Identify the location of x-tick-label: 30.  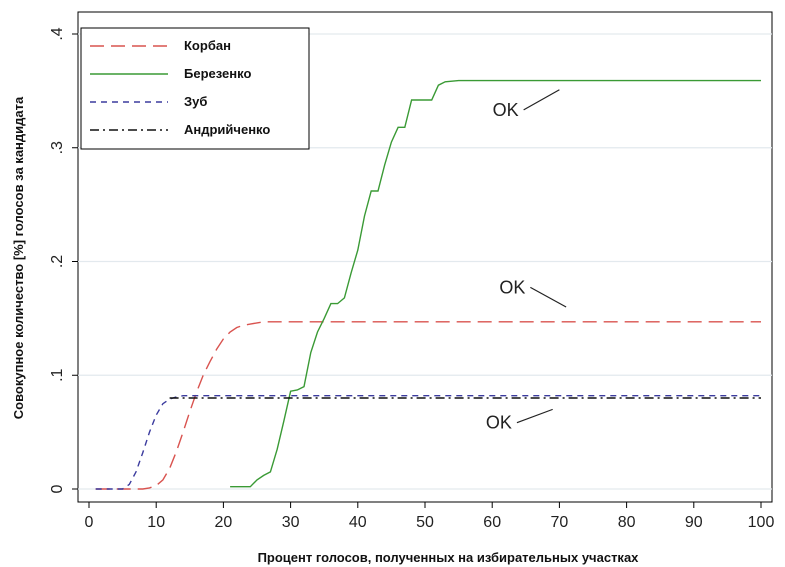
(291, 522).